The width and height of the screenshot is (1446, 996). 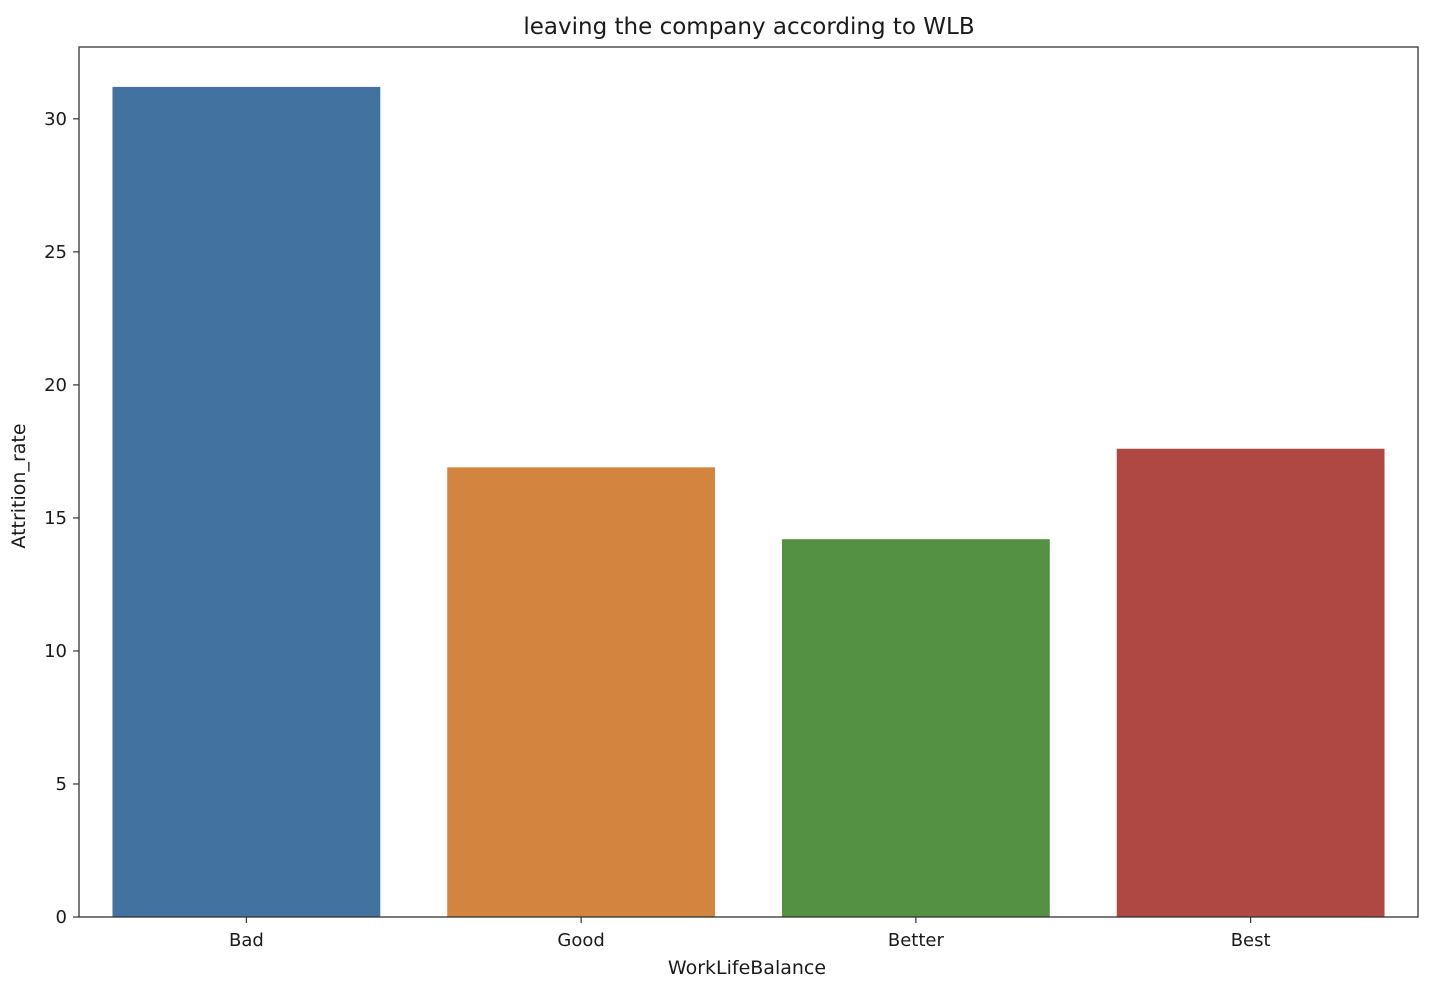 What do you see at coordinates (580, 940) in the screenshot?
I see `x-tick-label: Good` at bounding box center [580, 940].